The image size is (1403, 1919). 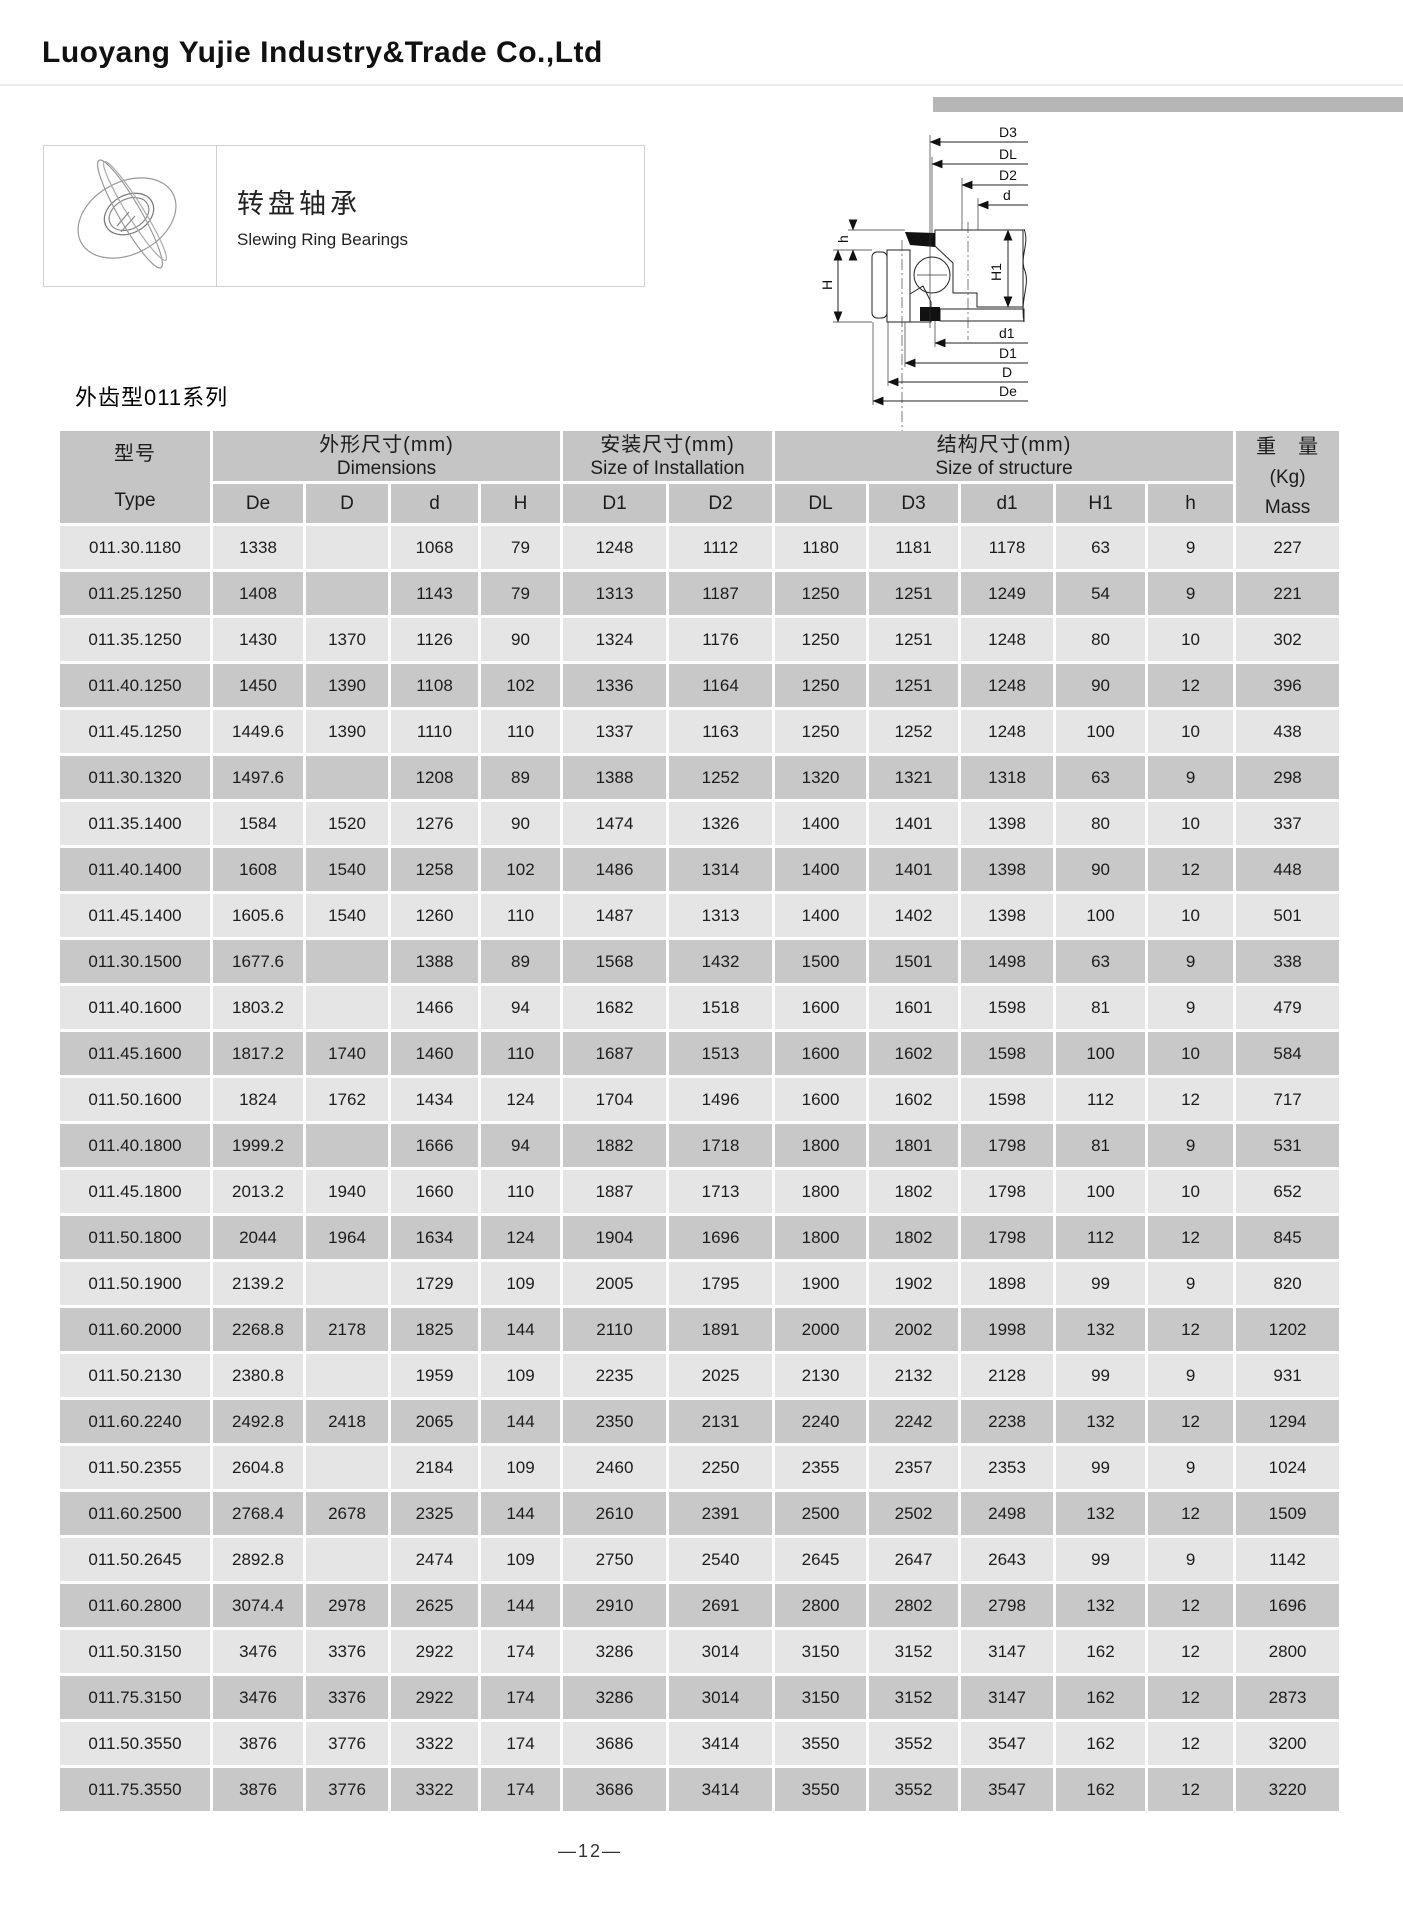 I want to click on value-cell: 1729, so click(x=434, y=1283).